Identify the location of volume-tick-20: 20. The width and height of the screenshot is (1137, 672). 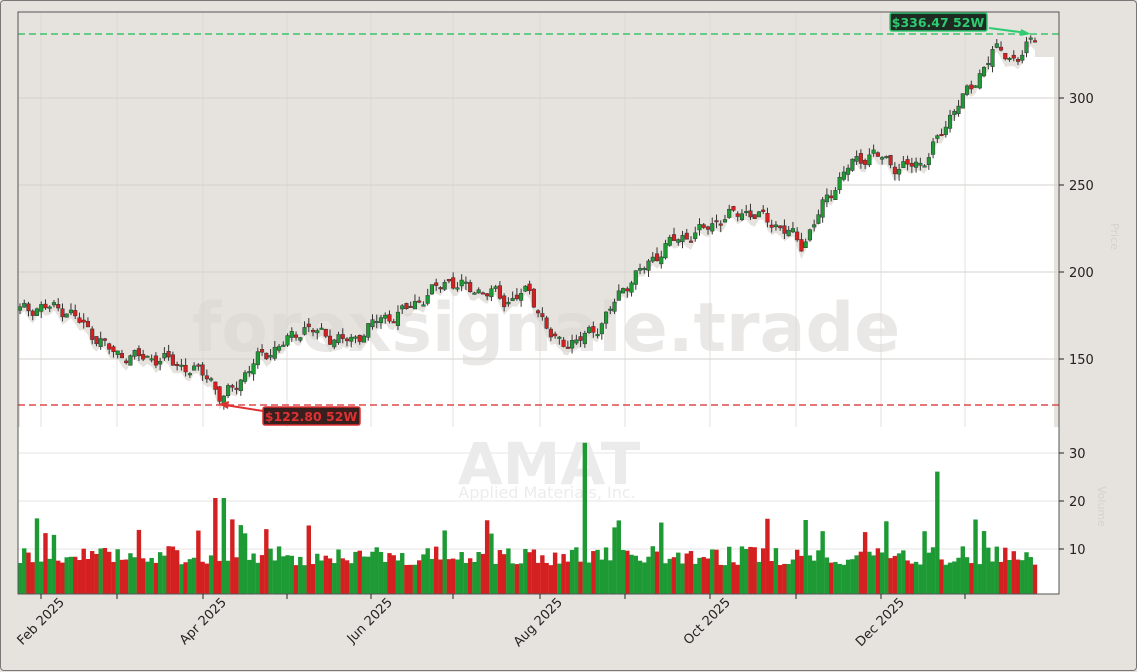
(1077, 502).